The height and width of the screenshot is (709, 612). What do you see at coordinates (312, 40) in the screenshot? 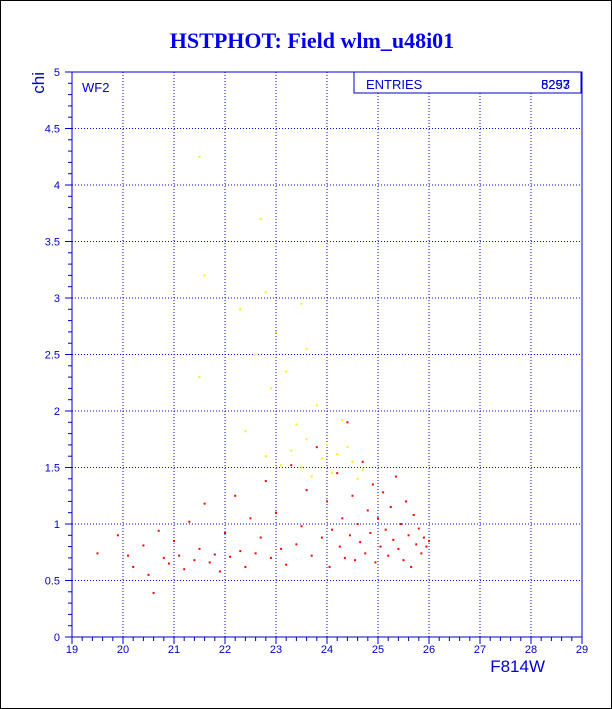
I see `chart-title: HSTPHOT: Field wlm_u48i01` at bounding box center [312, 40].